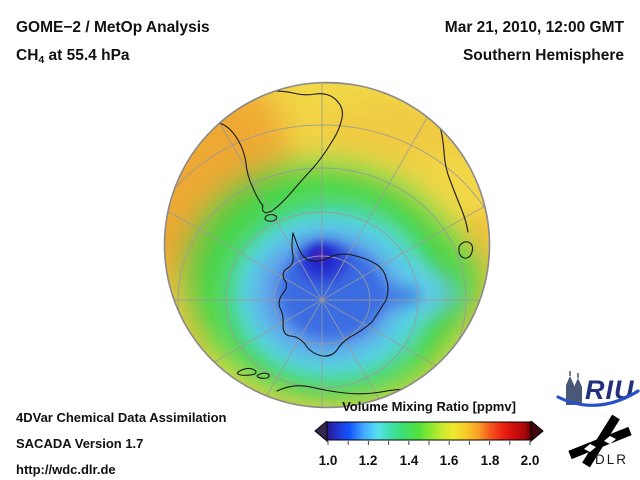  I want to click on tick-label: 1.2, so click(368, 460).